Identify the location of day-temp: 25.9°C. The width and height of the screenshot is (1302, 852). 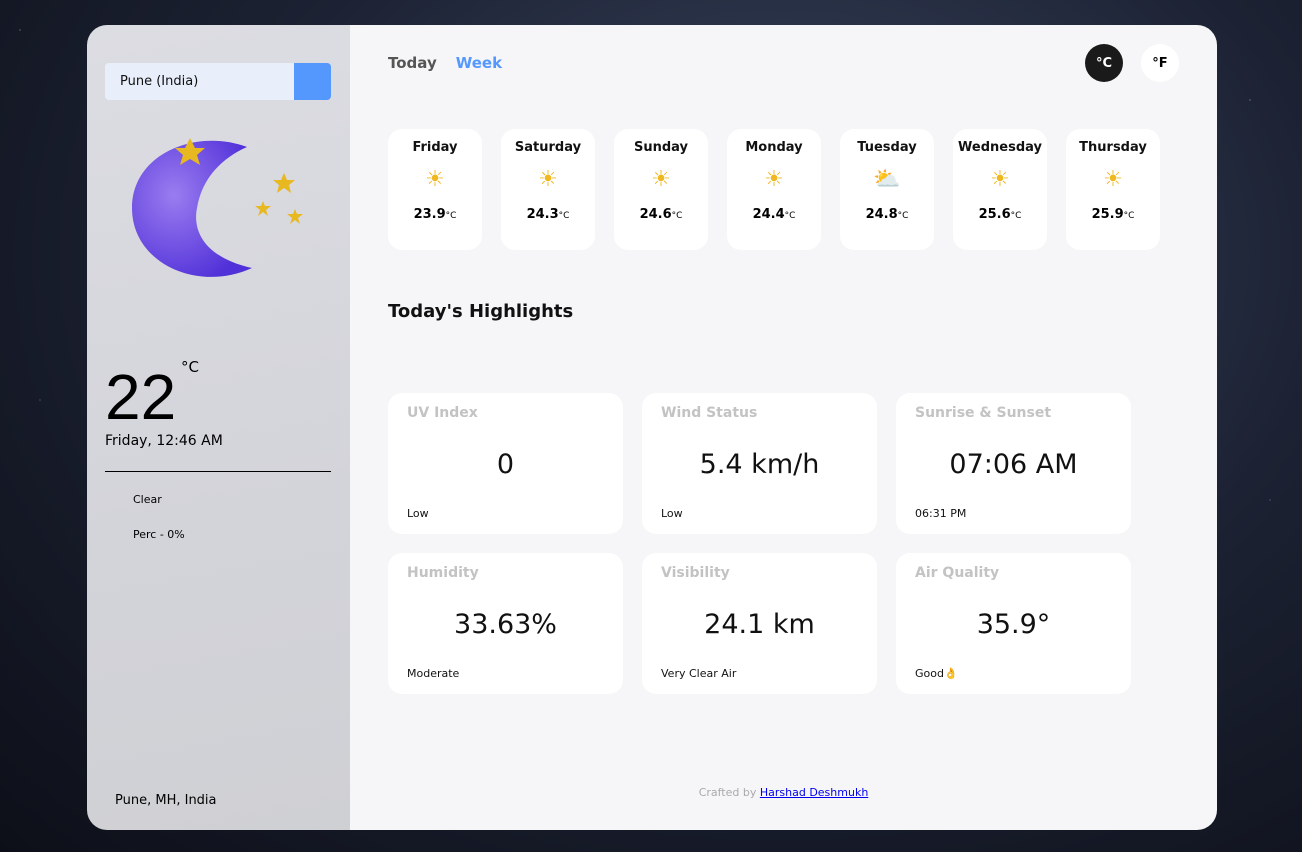
(1113, 214).